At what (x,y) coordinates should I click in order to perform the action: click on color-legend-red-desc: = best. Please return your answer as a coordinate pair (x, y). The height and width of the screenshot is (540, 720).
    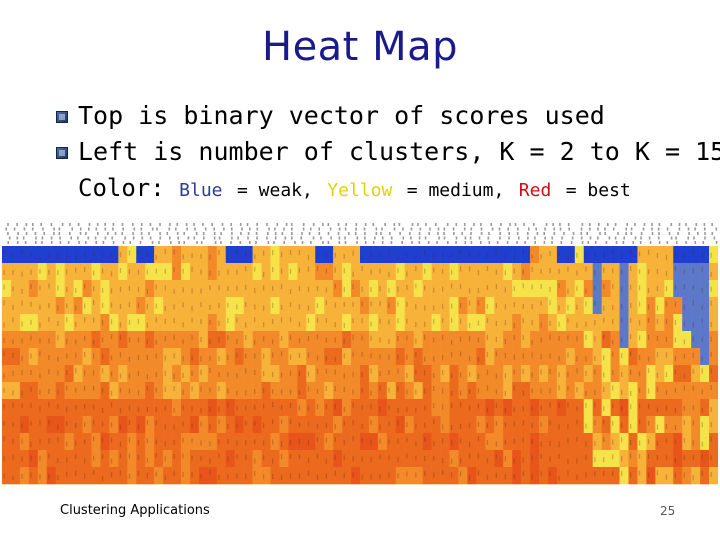
    Looking at the image, I should click on (598, 190).